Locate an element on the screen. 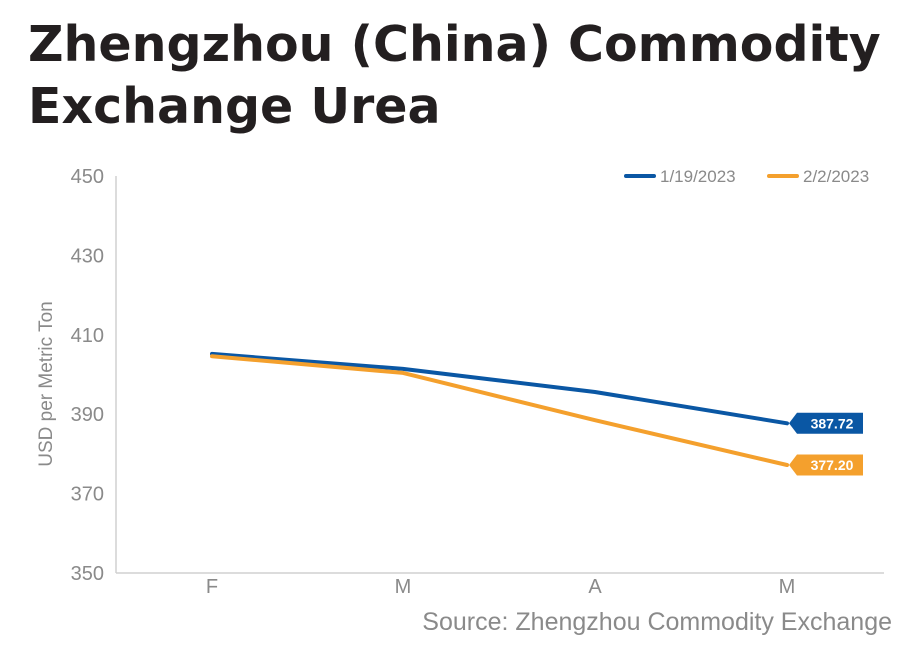  legend-item-1: 1/19/2023 is located at coordinates (680, 176).